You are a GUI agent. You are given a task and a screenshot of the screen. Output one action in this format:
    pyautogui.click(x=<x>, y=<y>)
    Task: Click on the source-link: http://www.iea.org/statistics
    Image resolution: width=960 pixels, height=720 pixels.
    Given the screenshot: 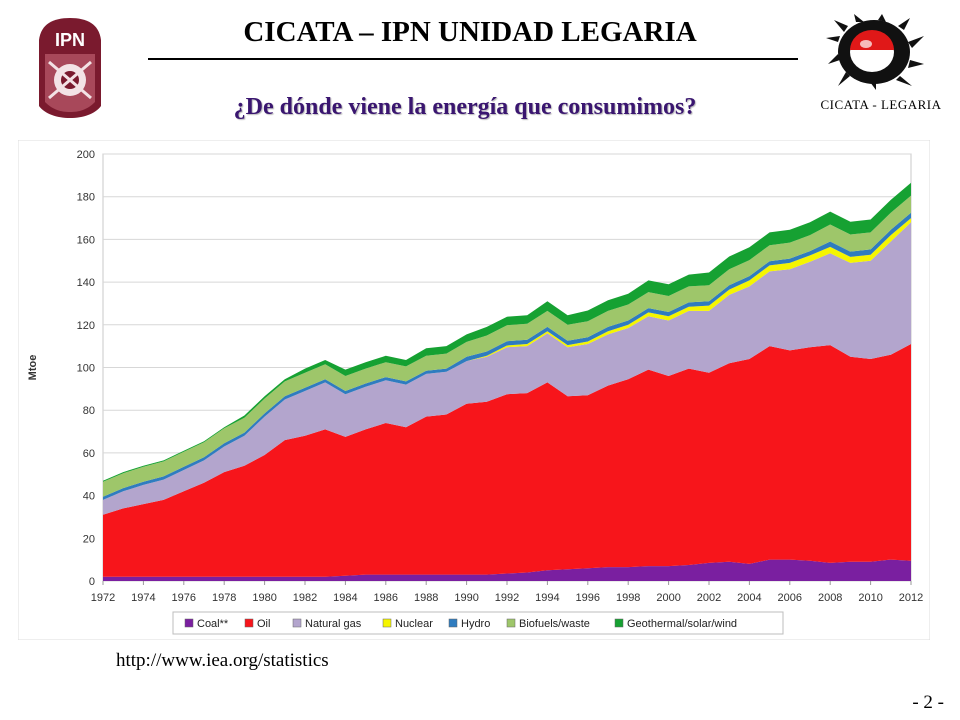 What is the action you would take?
    pyautogui.click(x=222, y=660)
    